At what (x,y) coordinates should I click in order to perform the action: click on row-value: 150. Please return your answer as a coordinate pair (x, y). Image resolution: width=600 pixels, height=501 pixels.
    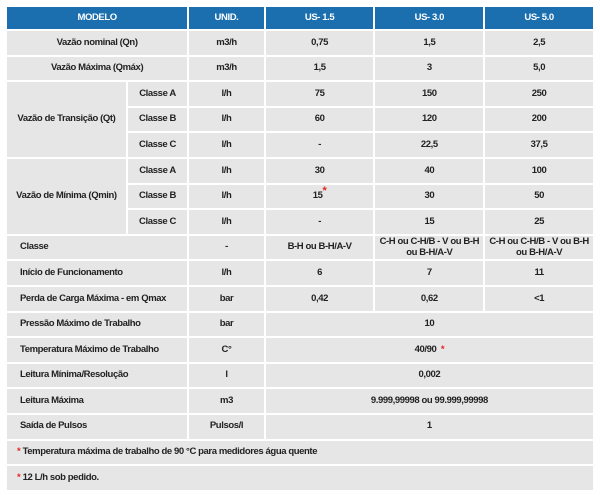
    Looking at the image, I should click on (429, 94).